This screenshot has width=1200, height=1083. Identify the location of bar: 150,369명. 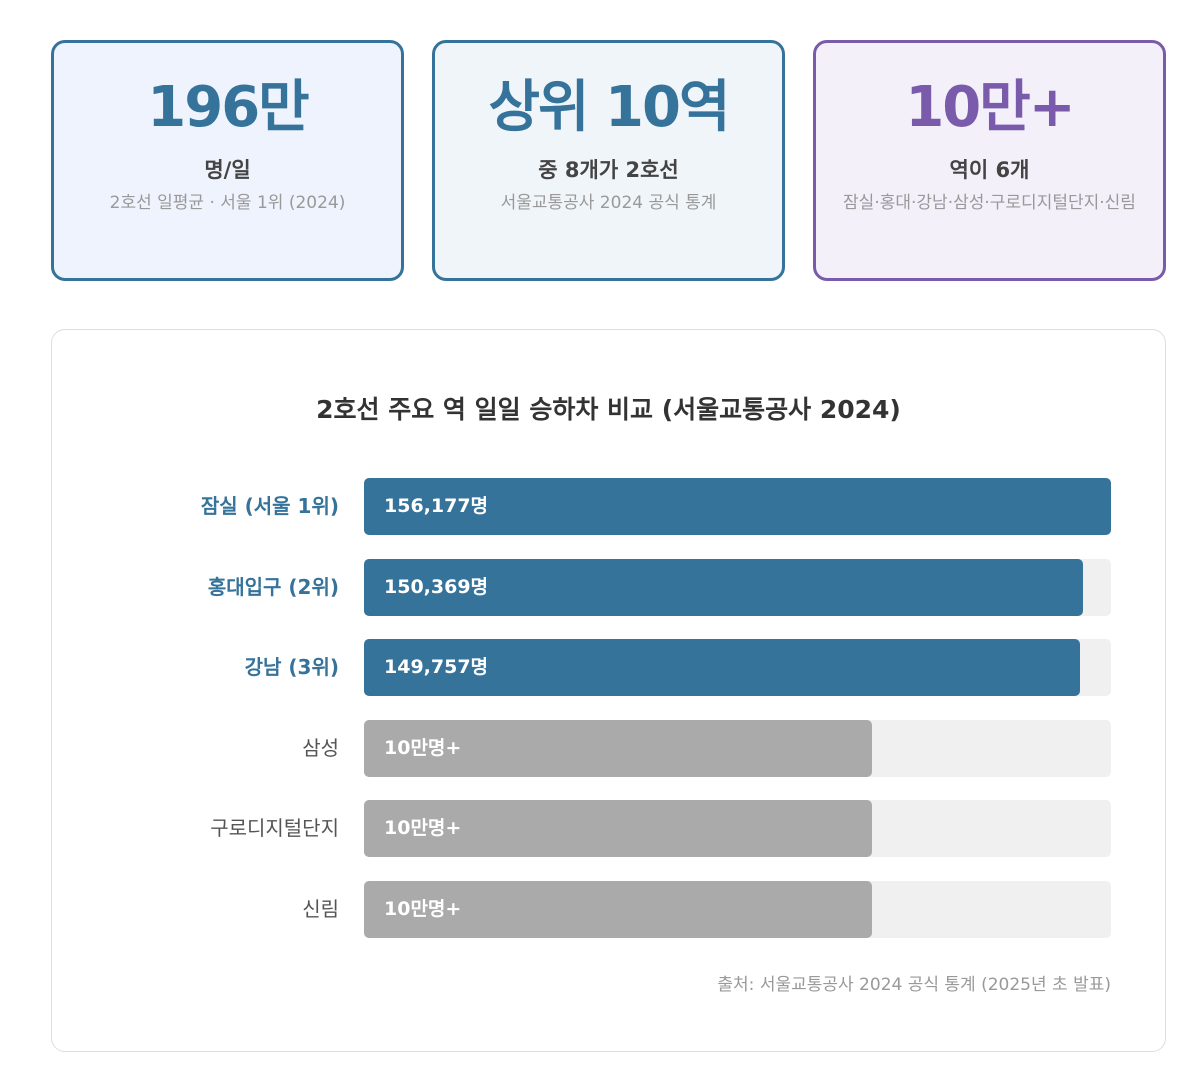
(724, 587).